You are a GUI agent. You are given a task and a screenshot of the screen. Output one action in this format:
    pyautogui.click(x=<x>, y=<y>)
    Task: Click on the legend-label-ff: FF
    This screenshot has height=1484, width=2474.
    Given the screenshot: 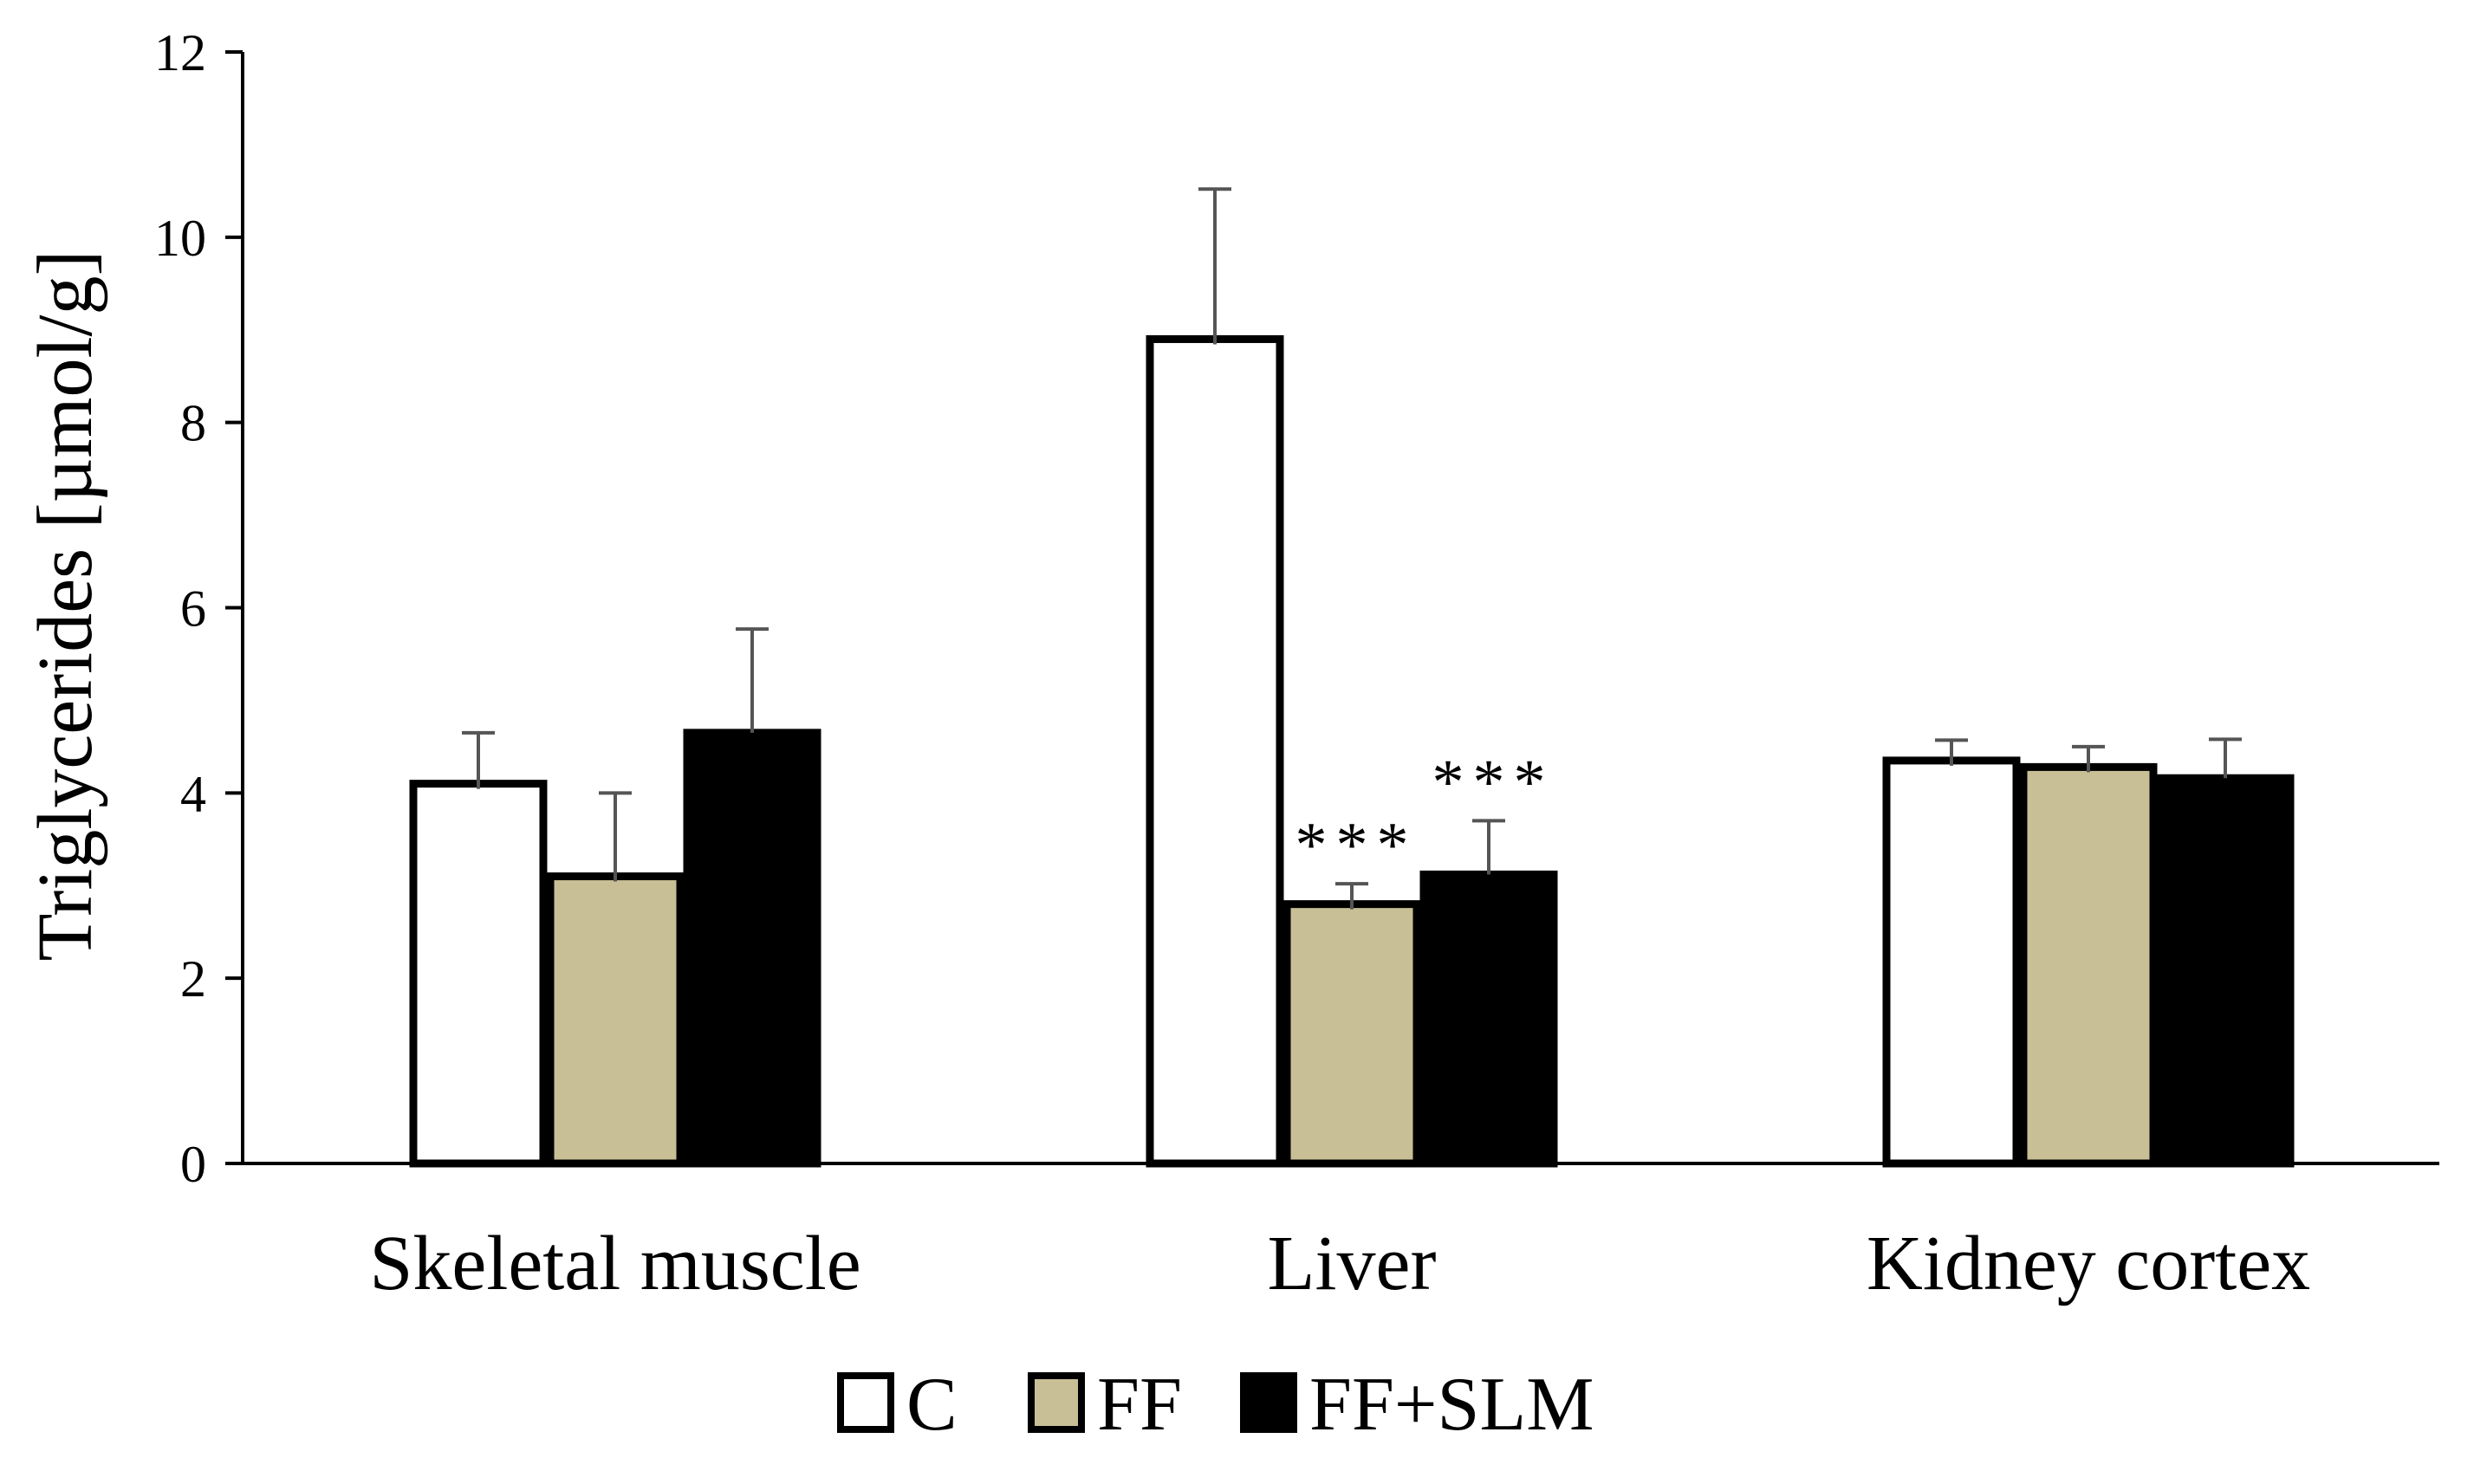 What is the action you would take?
    pyautogui.click(x=1140, y=1405)
    